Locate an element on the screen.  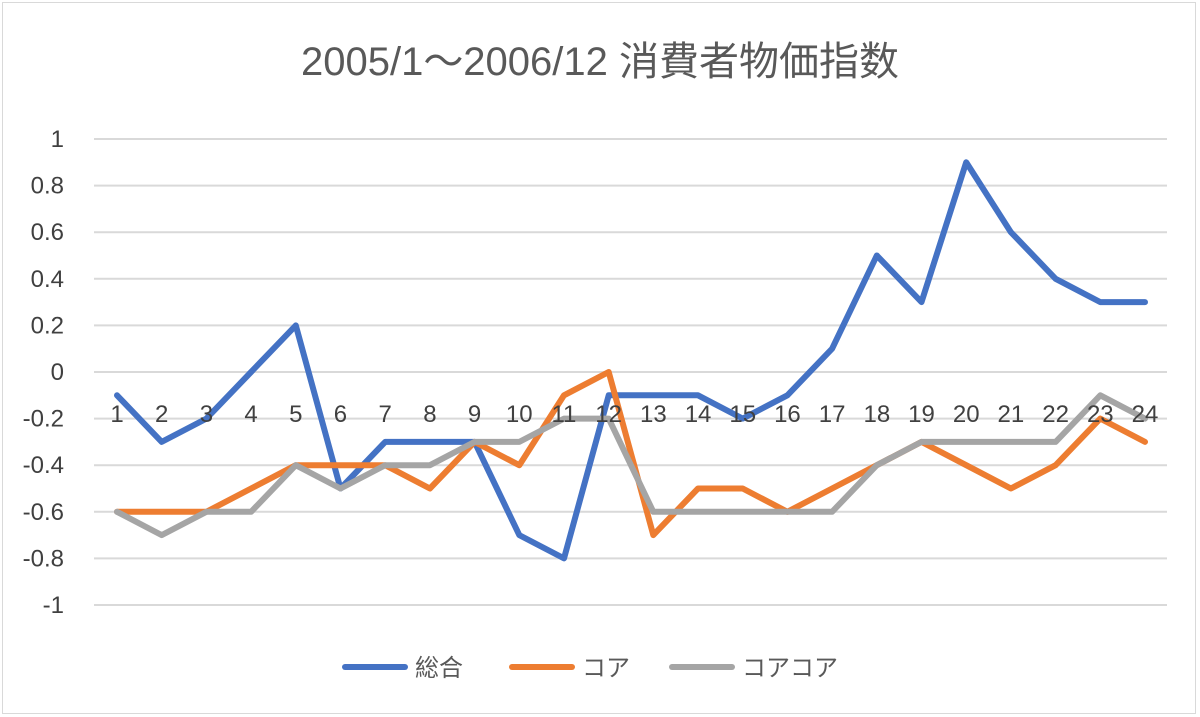
y-axis-ticks: 1 0.8 0.6 0.4 0.2 0 -0.2 -0.4 -0.6 -0.8 -1 is located at coordinates (43, 372).